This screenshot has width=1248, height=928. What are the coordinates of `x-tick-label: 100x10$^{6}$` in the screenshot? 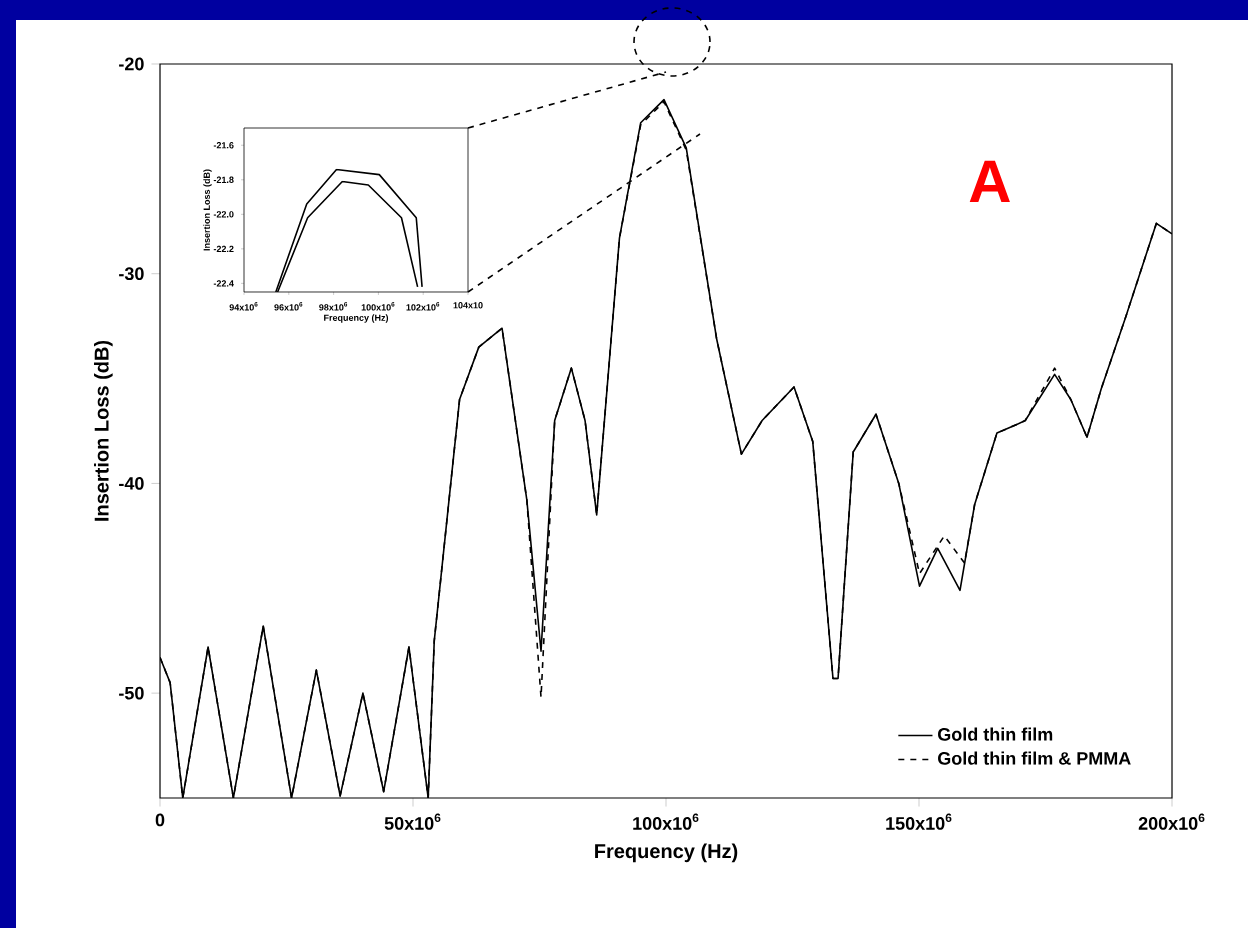 It's located at (666, 821).